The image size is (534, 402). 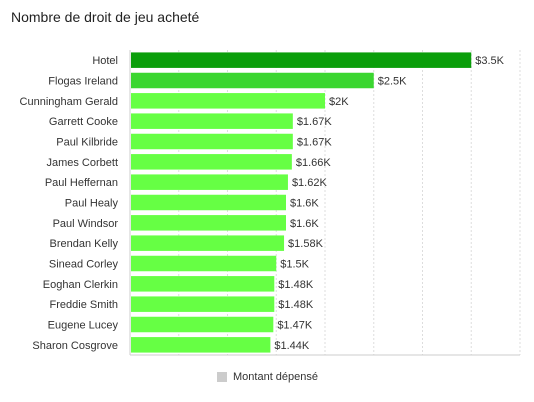 What do you see at coordinates (306, 244) in the screenshot?
I see `data-label: $1.58K` at bounding box center [306, 244].